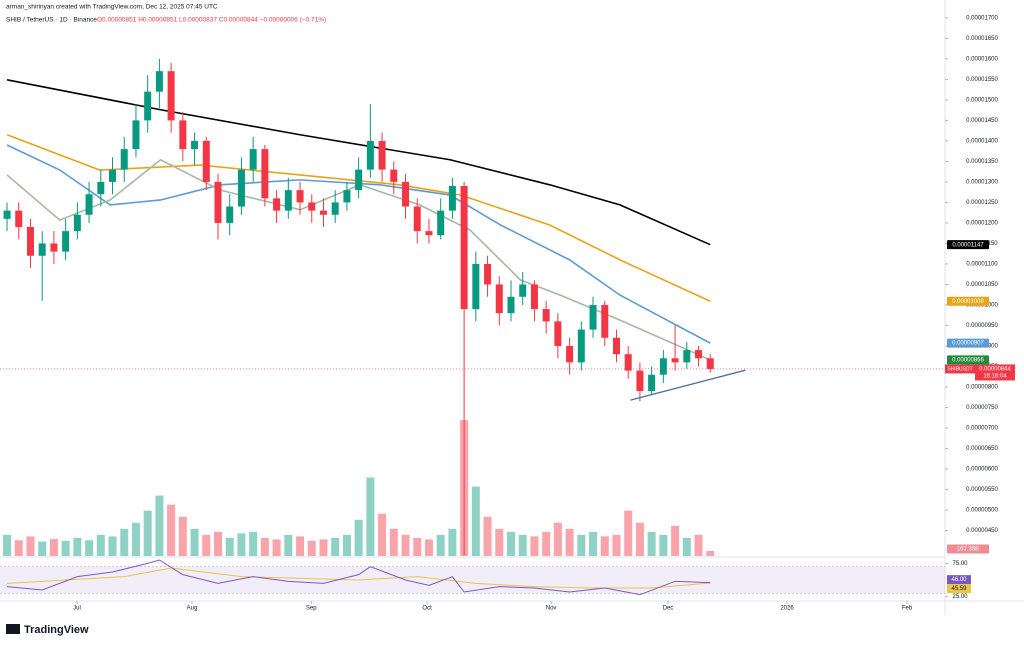 Image resolution: width=1024 pixels, height=645 pixels. What do you see at coordinates (982, 470) in the screenshot?
I see `y-tick-label: 0.00000600` at bounding box center [982, 470].